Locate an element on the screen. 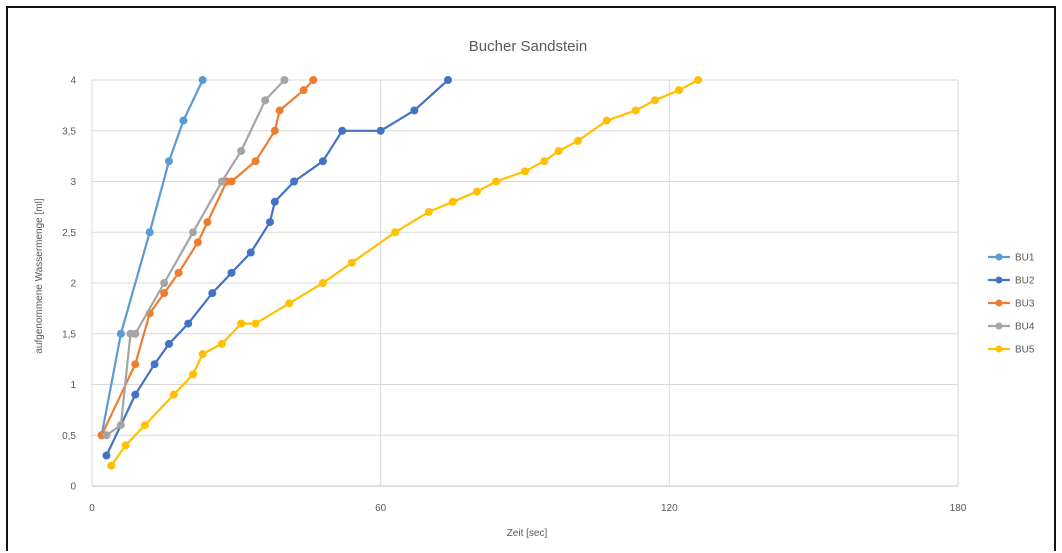 The image size is (1062, 553). y-tick-label: 0,5 is located at coordinates (69, 436).